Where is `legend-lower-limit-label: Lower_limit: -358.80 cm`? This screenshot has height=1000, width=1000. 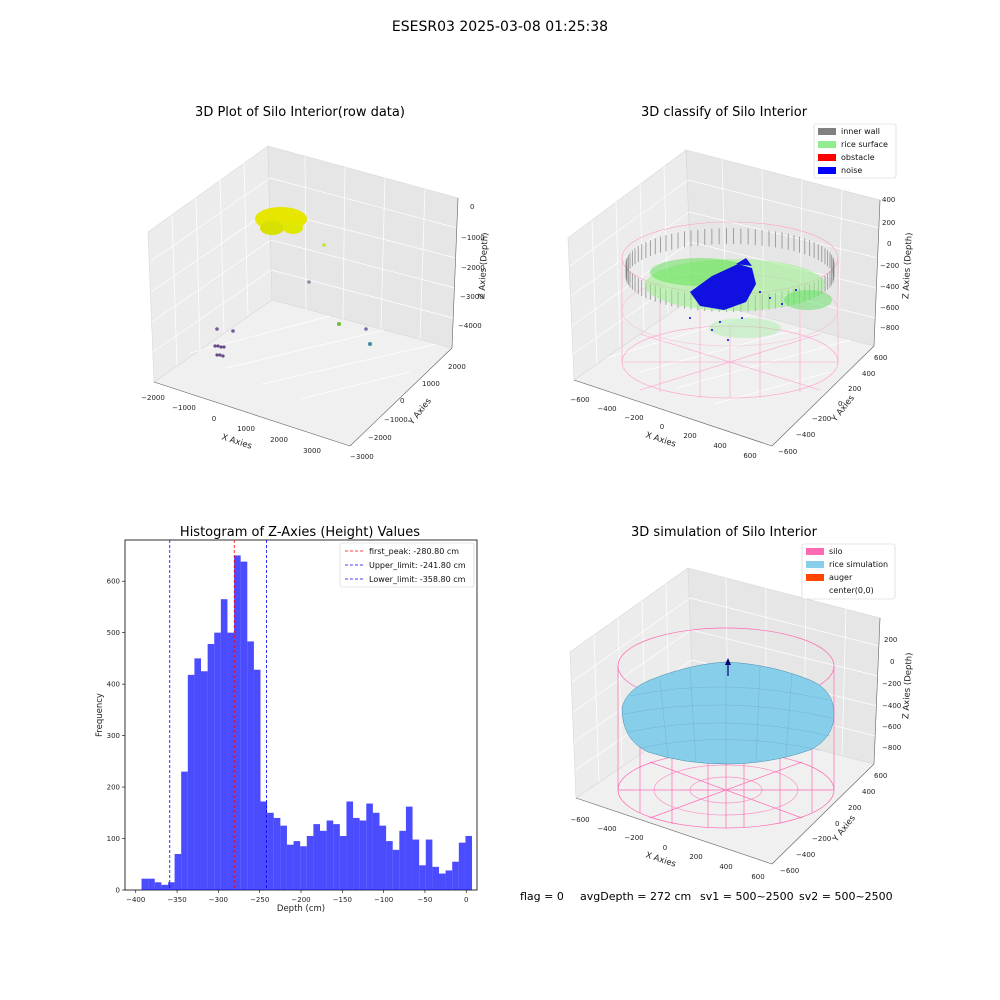
legend-lower-limit-label: Lower_limit: -358.80 cm is located at coordinates (417, 579).